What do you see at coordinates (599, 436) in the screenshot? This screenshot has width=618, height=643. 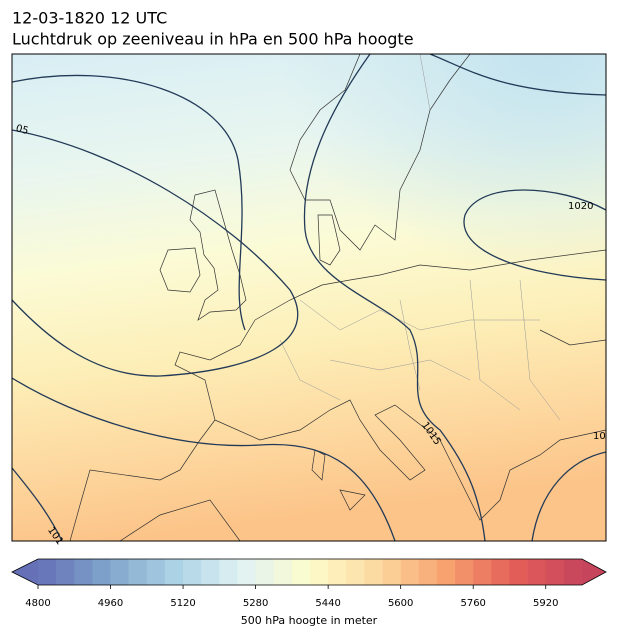 I see `isobar-label: 10` at bounding box center [599, 436].